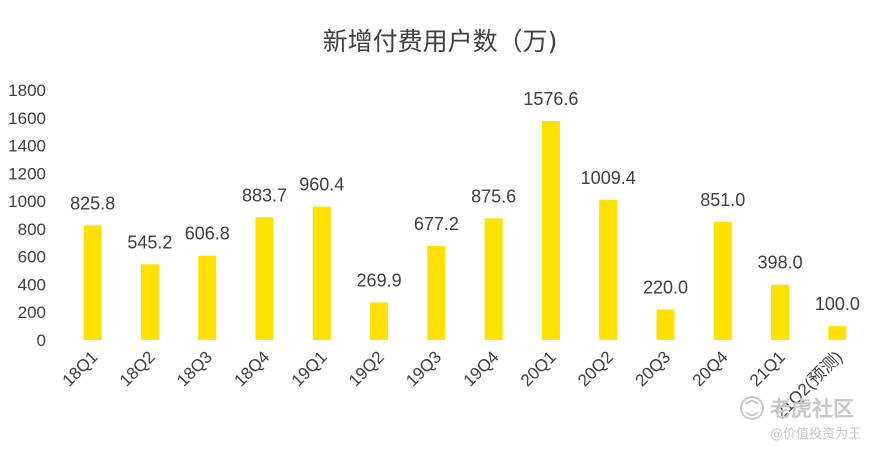 The height and width of the screenshot is (458, 880). I want to click on y-tick-label: 0, so click(41, 340).